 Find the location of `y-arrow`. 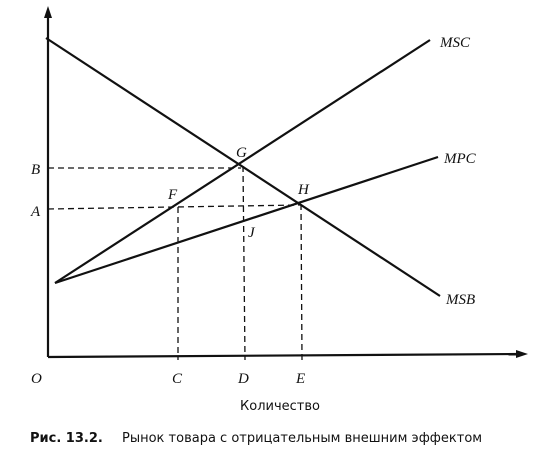

y-arrow is located at coordinates (48, 12).